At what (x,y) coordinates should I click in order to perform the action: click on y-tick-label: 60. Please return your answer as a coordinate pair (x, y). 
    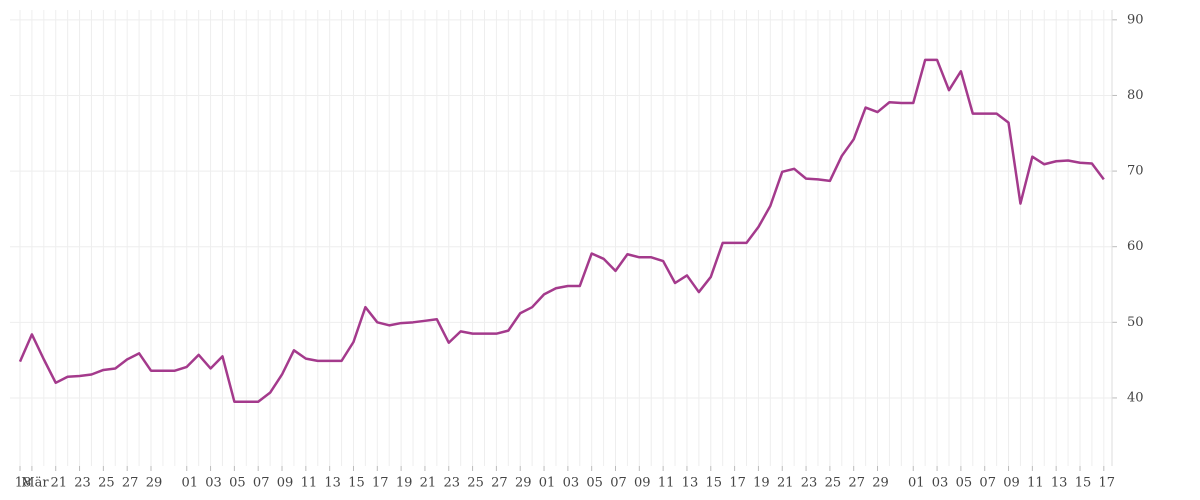
    Looking at the image, I should click on (1135, 246).